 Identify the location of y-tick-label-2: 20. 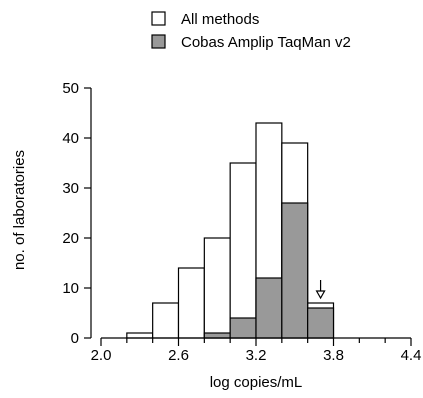
(70, 238).